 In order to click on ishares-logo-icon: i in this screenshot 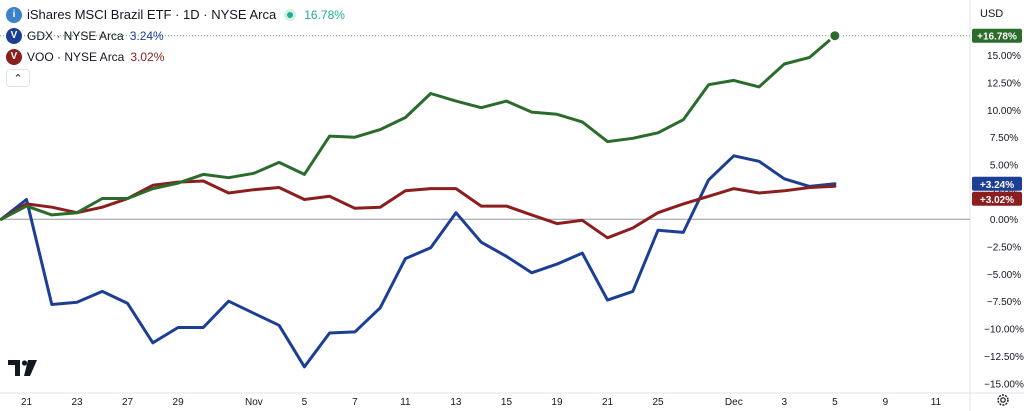, I will do `click(14, 14)`.